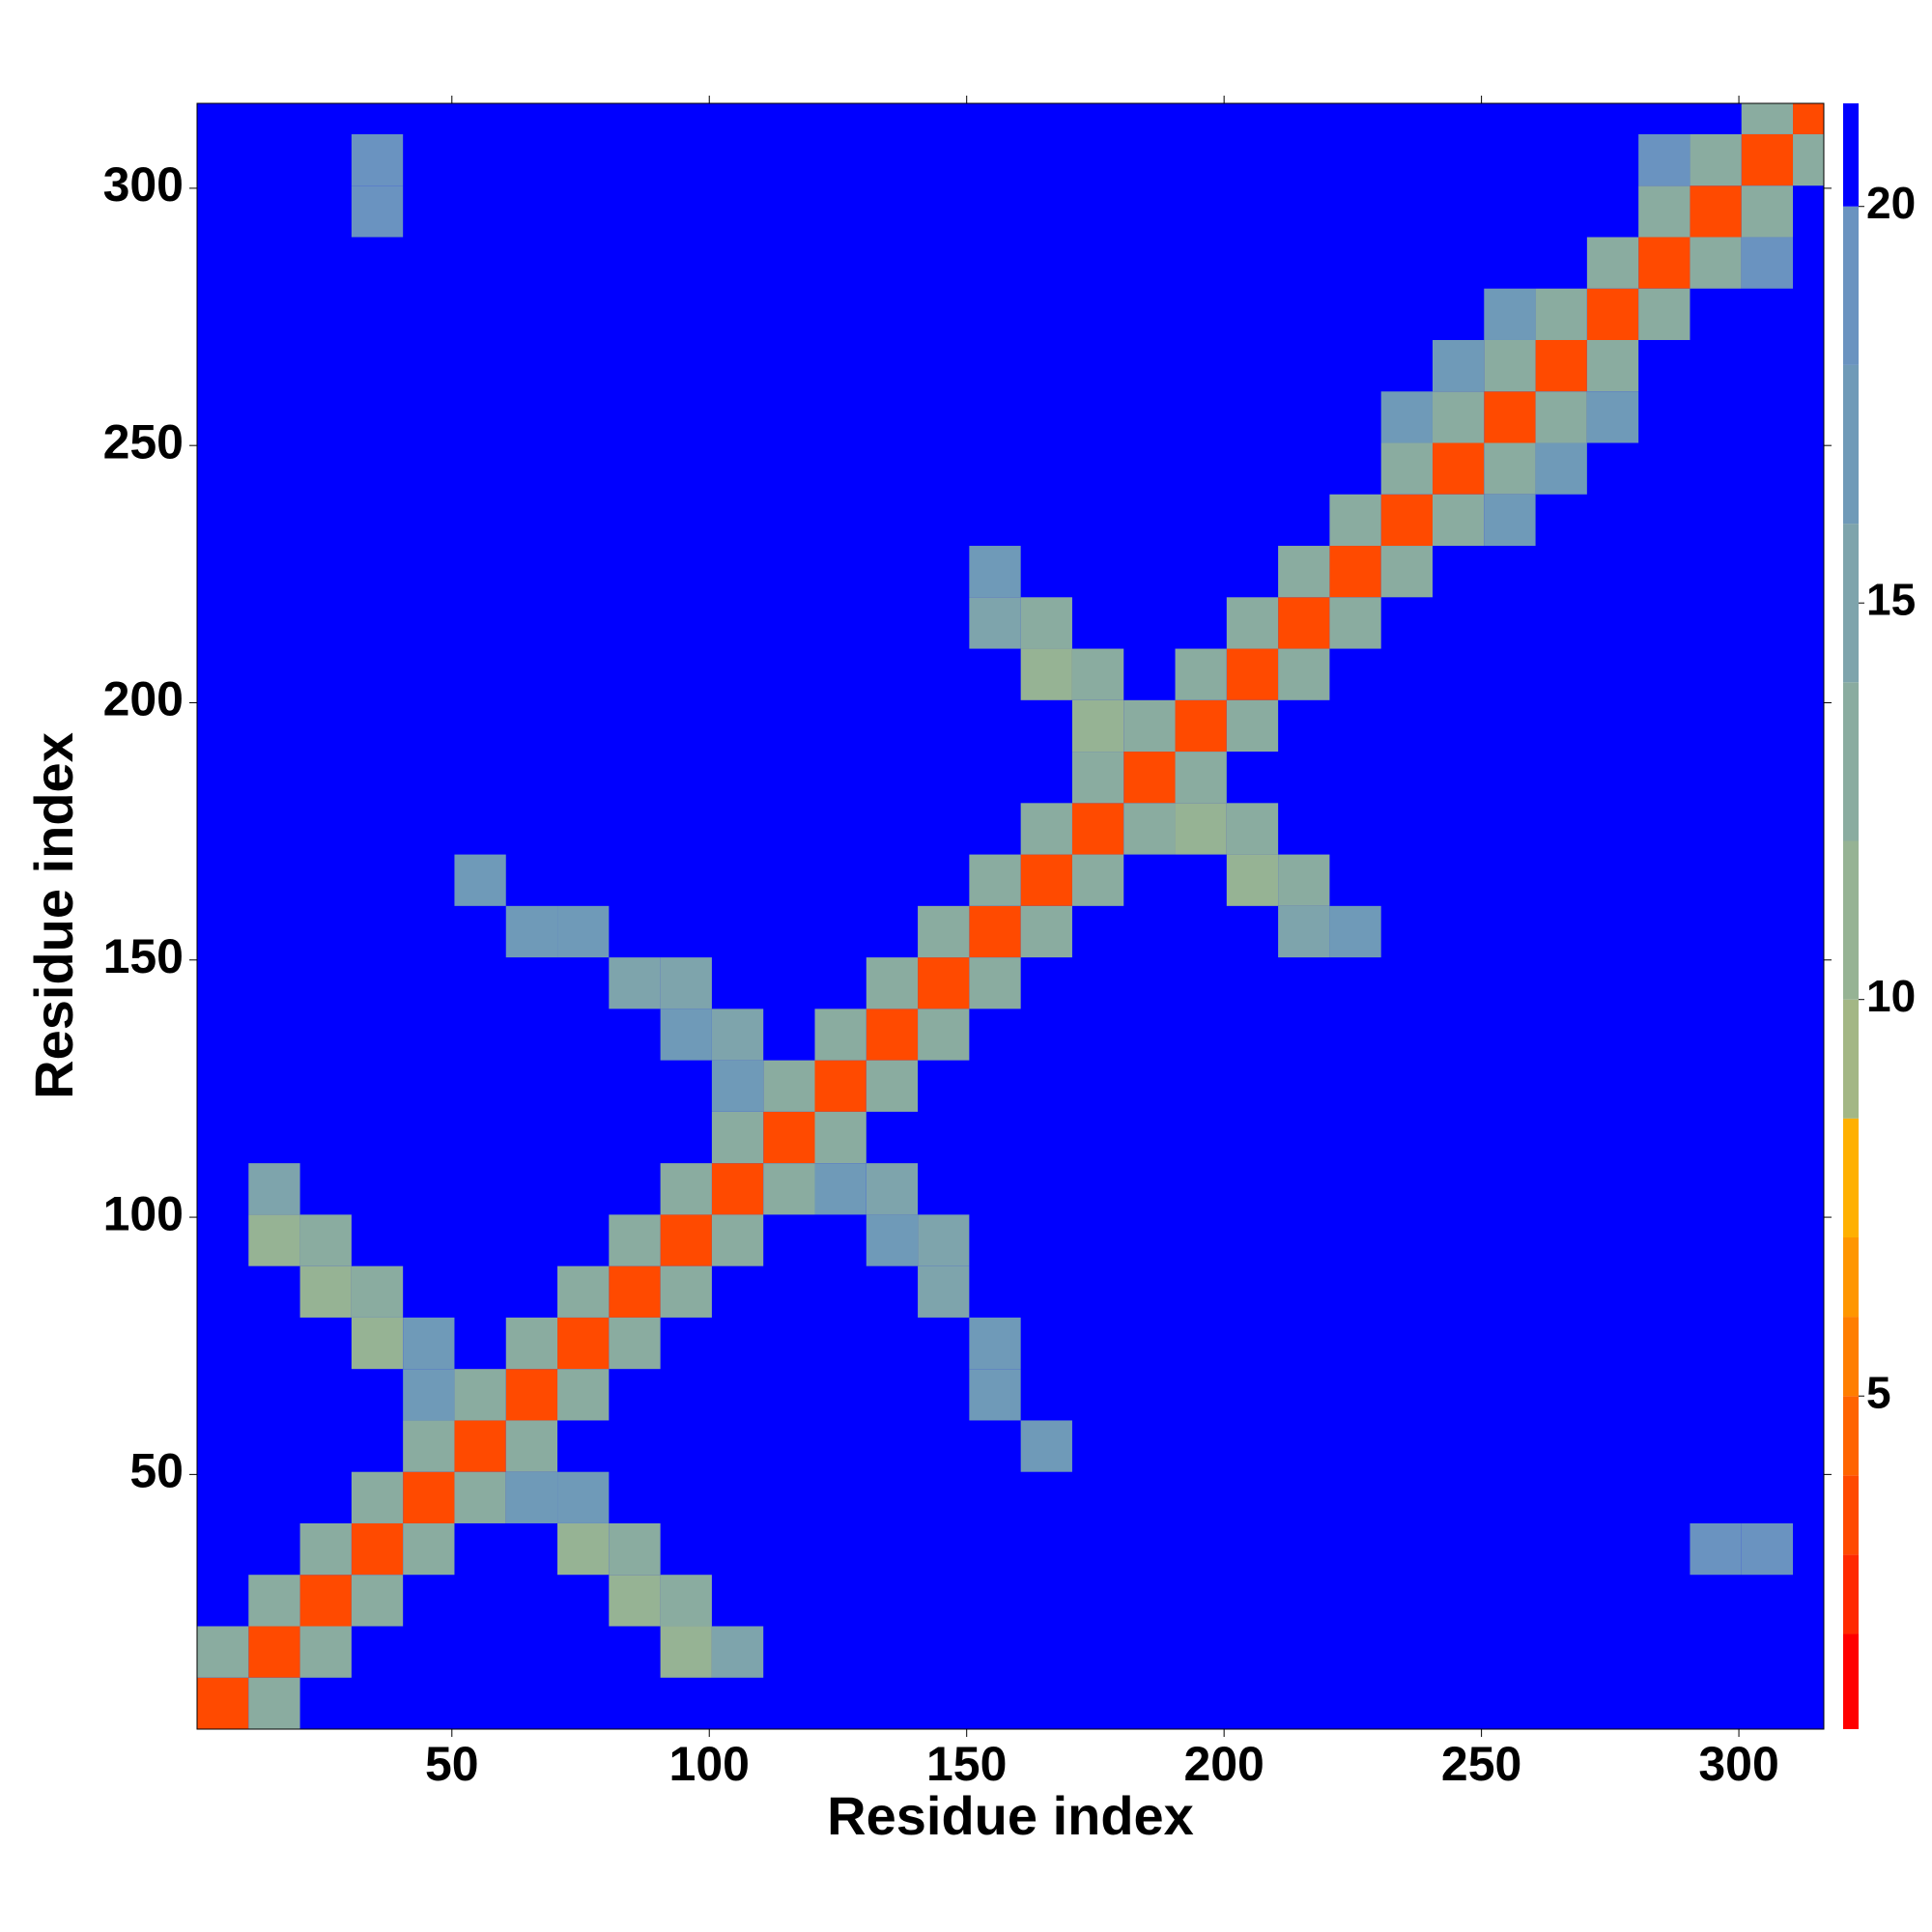 The height and width of the screenshot is (1932, 1932). What do you see at coordinates (1891, 599) in the screenshot?
I see `colorbar-tick-label: 15` at bounding box center [1891, 599].